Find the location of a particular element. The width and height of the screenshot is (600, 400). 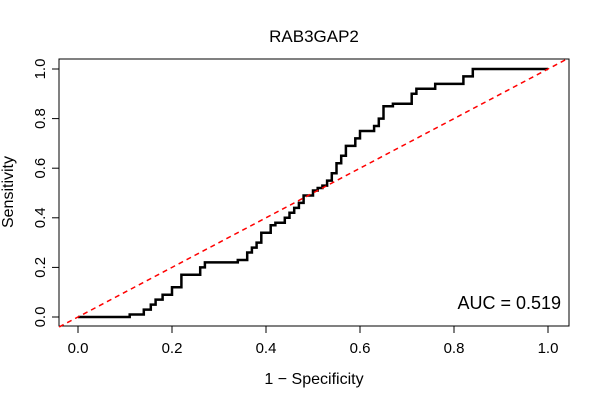

x-tick-label: 0.4 is located at coordinates (266, 348).